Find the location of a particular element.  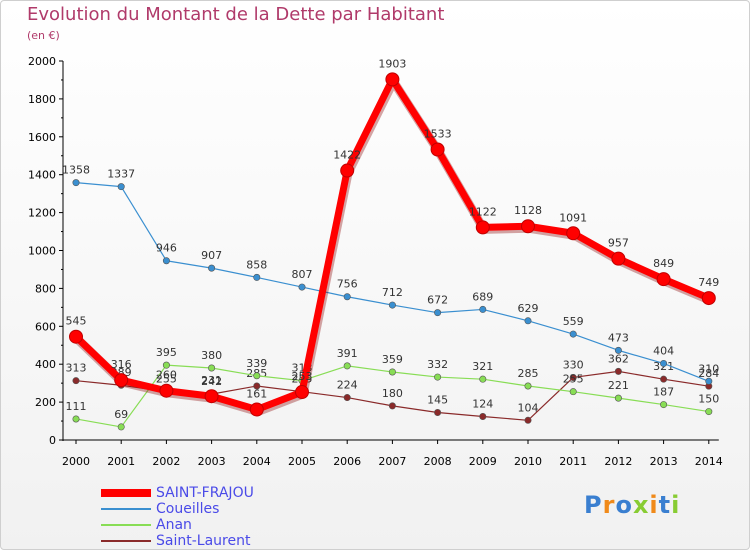

x-tick-label: 2001 is located at coordinates (121, 461).